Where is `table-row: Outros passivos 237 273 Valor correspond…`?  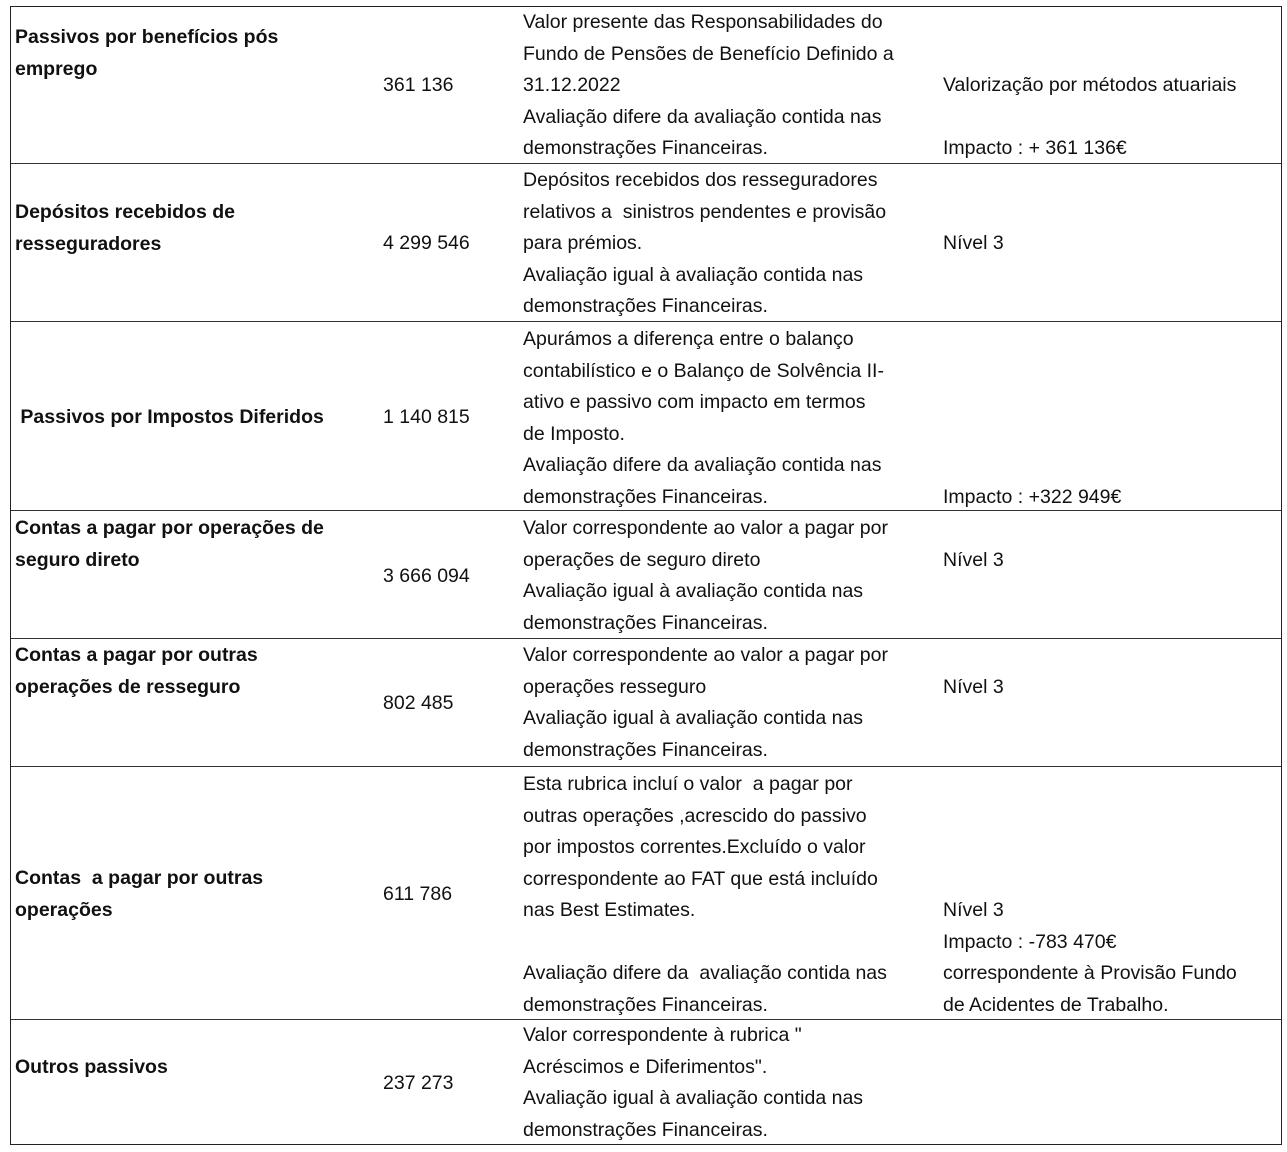 table-row: Outros passivos 237 273 Valor correspond… is located at coordinates (646, 1083).